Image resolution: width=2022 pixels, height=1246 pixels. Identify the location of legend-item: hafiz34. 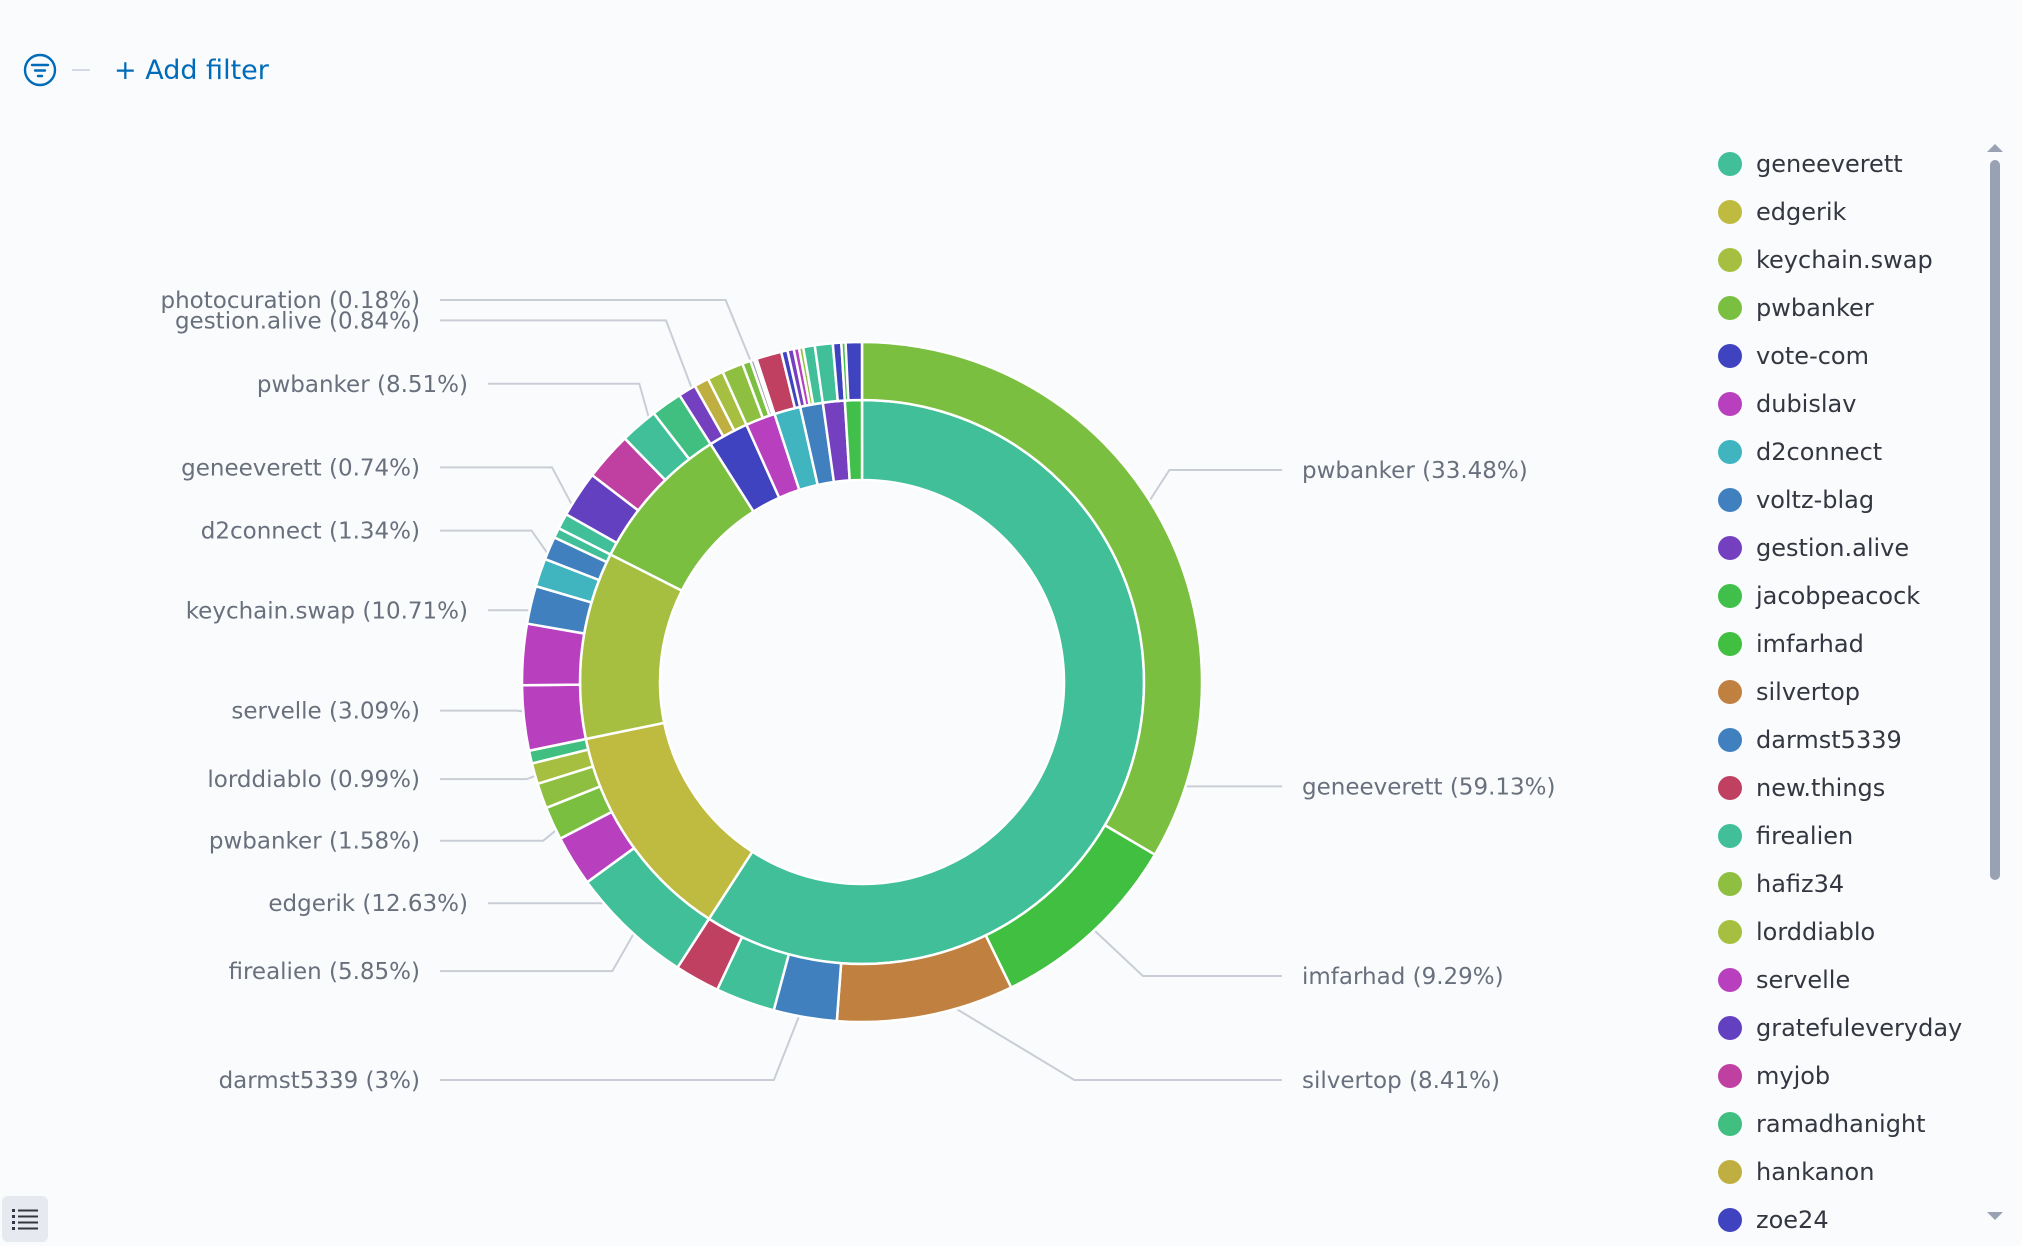
(1843, 884).